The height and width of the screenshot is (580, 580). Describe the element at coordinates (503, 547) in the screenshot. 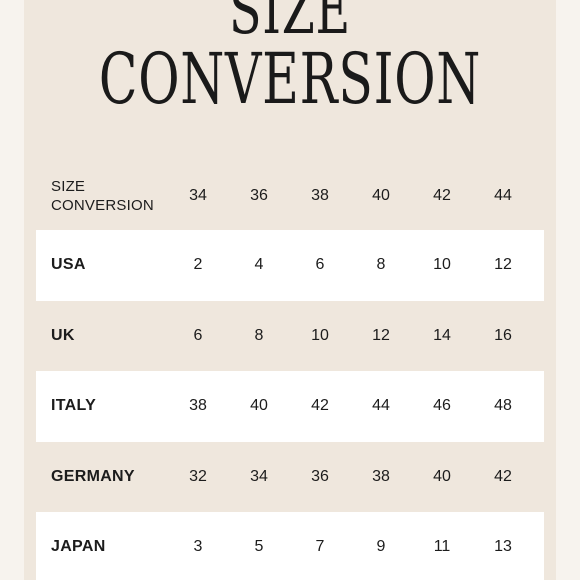

I see `table-cell: 13` at that location.